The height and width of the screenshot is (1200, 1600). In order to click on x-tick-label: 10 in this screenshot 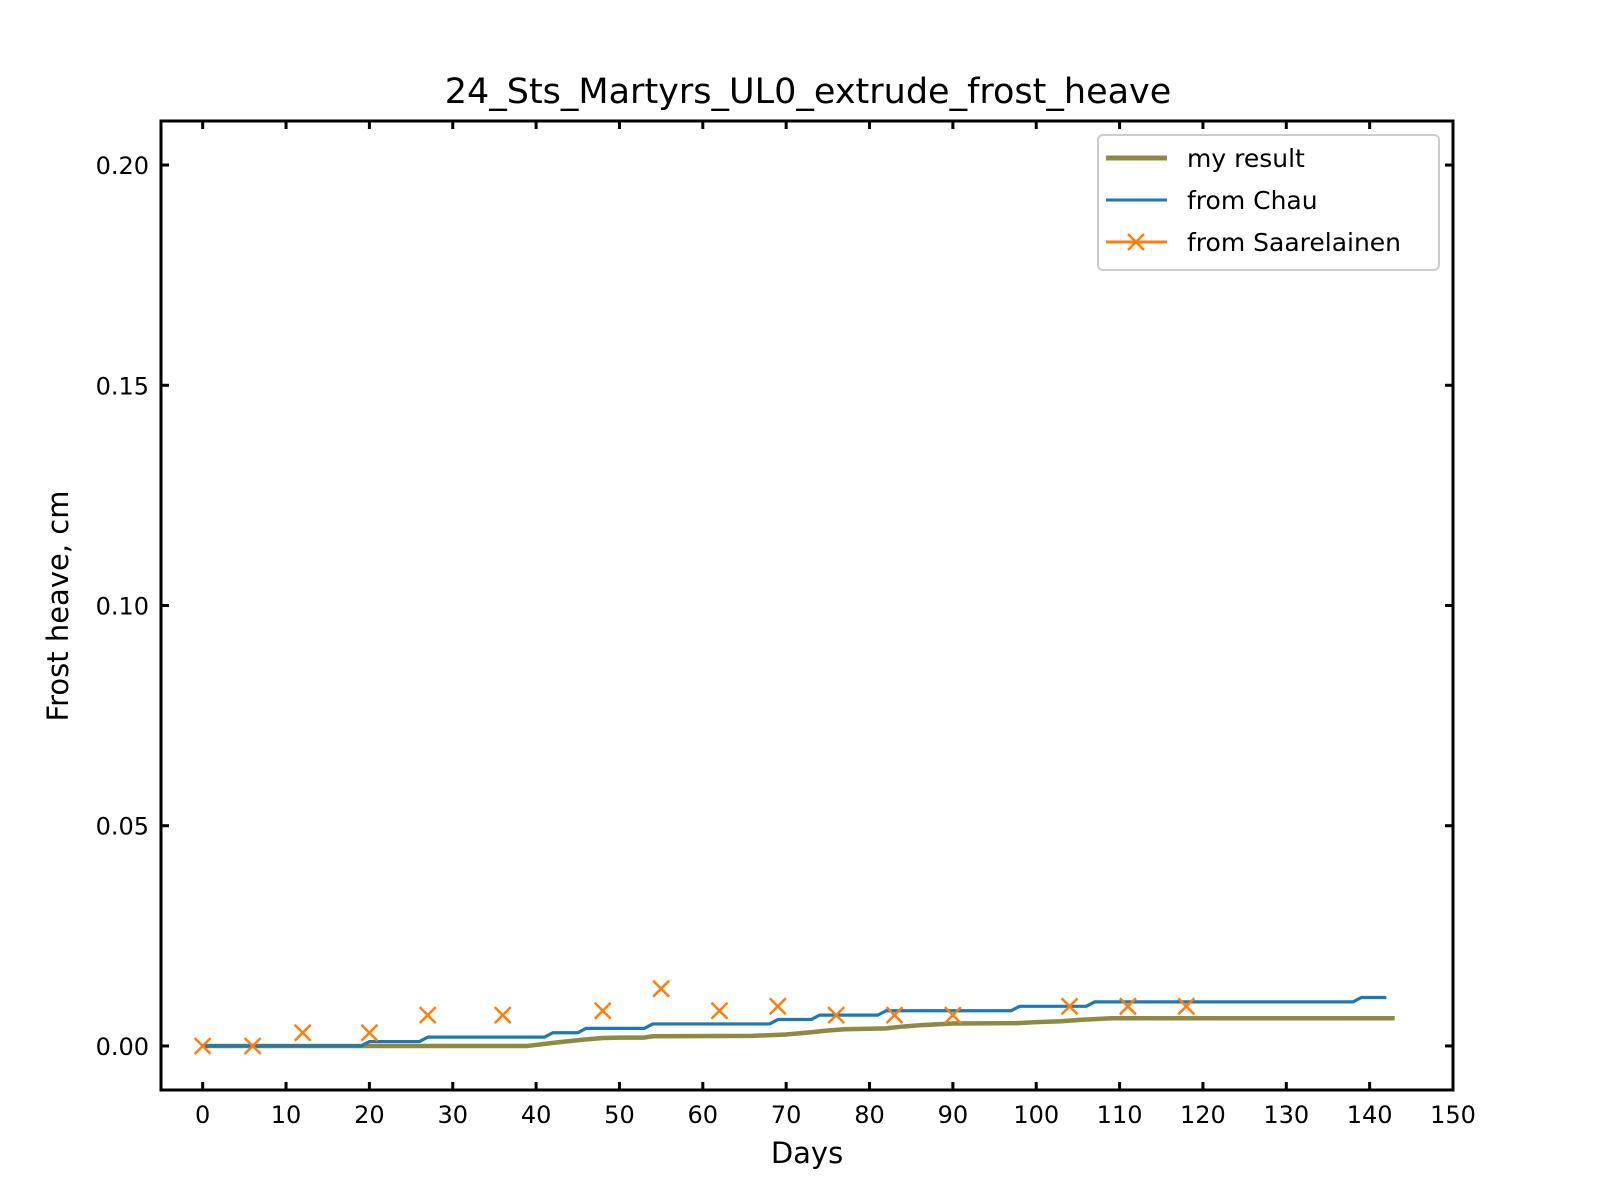, I will do `click(286, 1115)`.